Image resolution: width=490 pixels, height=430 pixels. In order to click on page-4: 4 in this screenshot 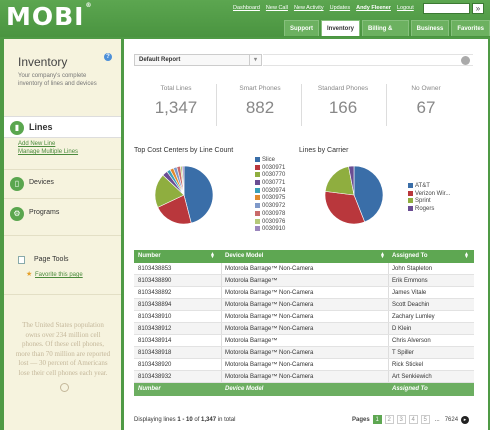, I will do `click(413, 419)`.